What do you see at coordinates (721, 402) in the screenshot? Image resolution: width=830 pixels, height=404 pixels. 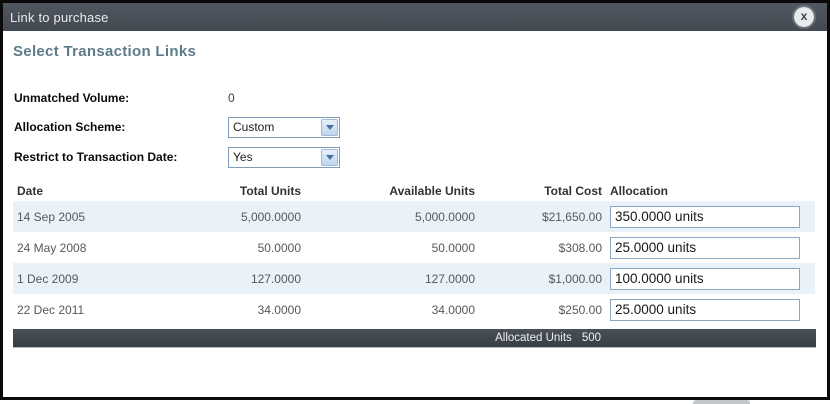 I see `offscreen-button-fragment` at bounding box center [721, 402].